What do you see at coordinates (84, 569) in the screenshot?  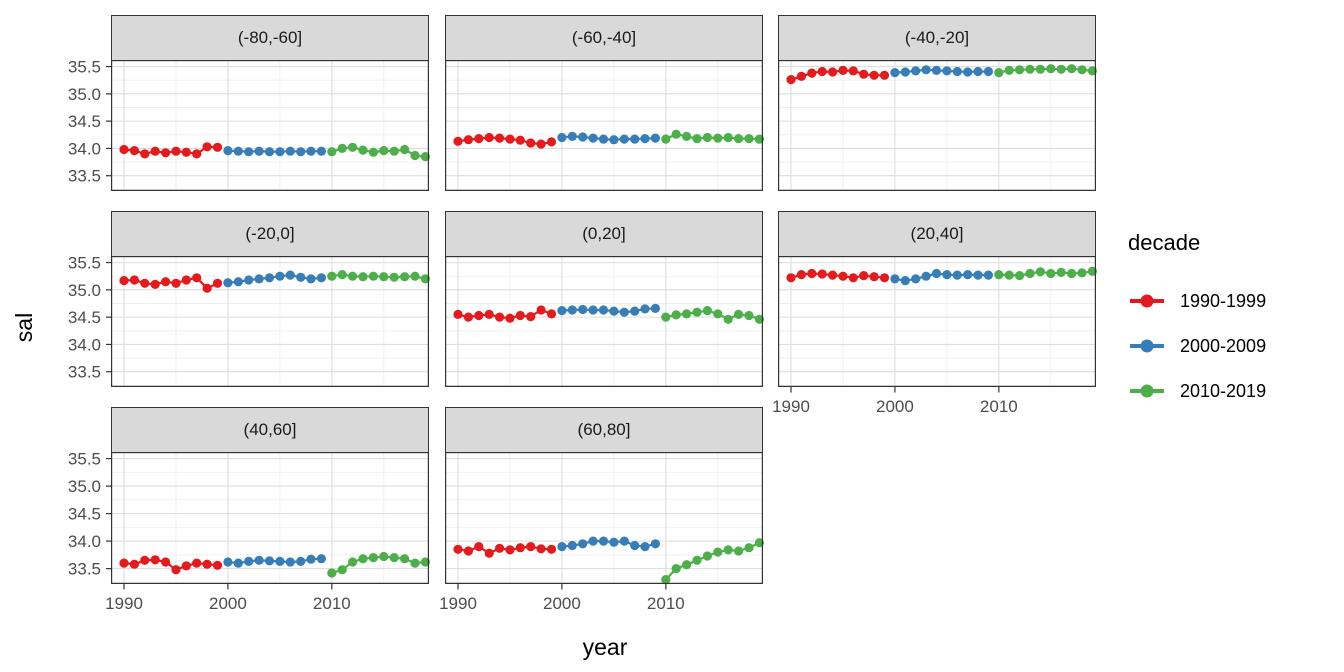 I see `y-tick-label: 33.5` at bounding box center [84, 569].